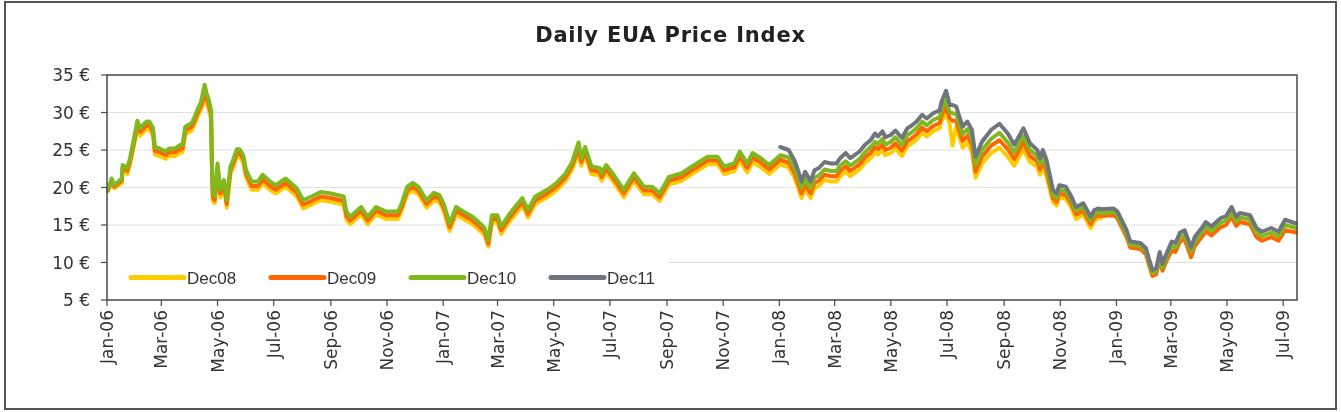 Image resolution: width=1341 pixels, height=412 pixels. Describe the element at coordinates (387, 340) in the screenshot. I see `x-tick-label: Nov-06` at that location.